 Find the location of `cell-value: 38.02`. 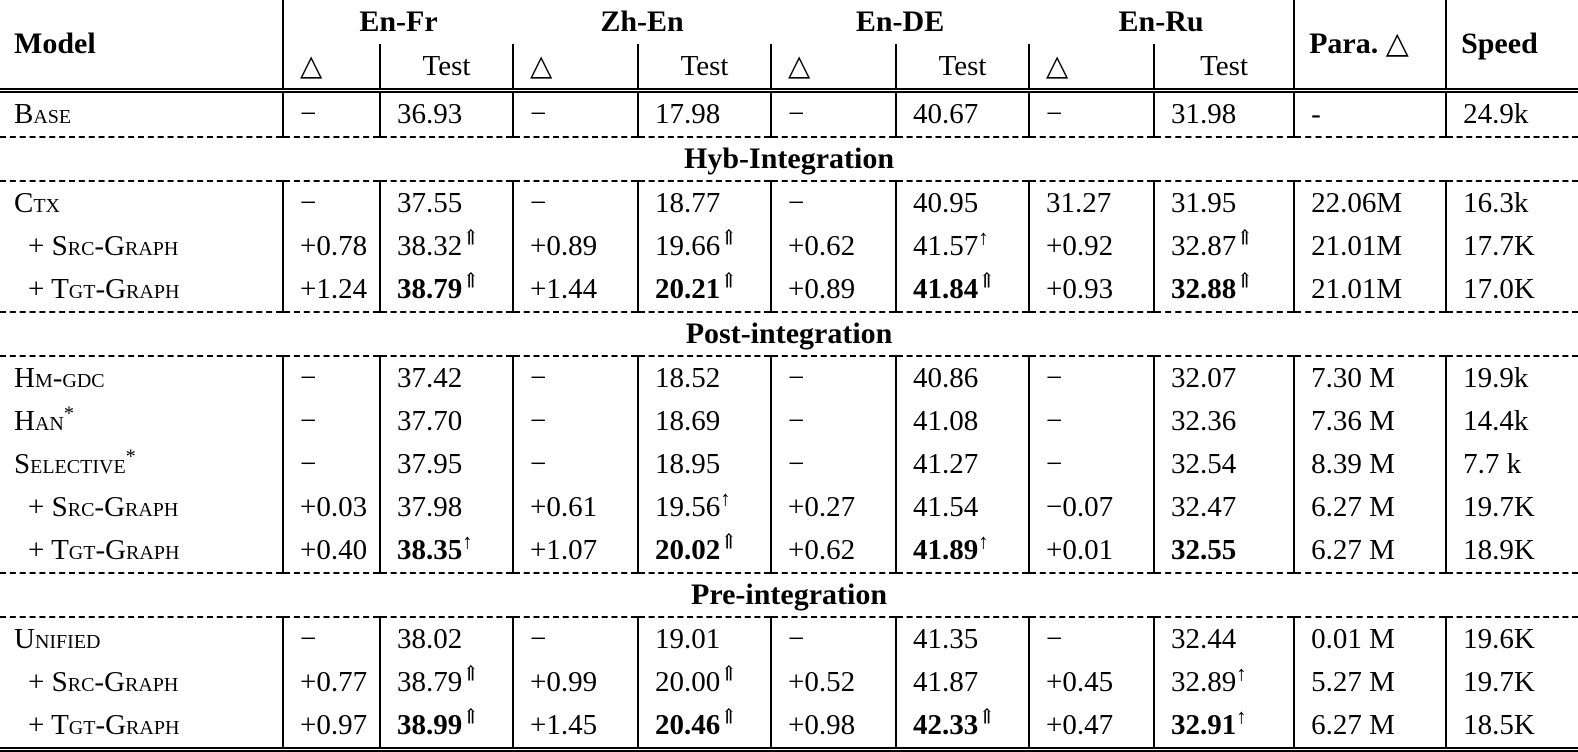

cell-value: 38.02 is located at coordinates (430, 639).